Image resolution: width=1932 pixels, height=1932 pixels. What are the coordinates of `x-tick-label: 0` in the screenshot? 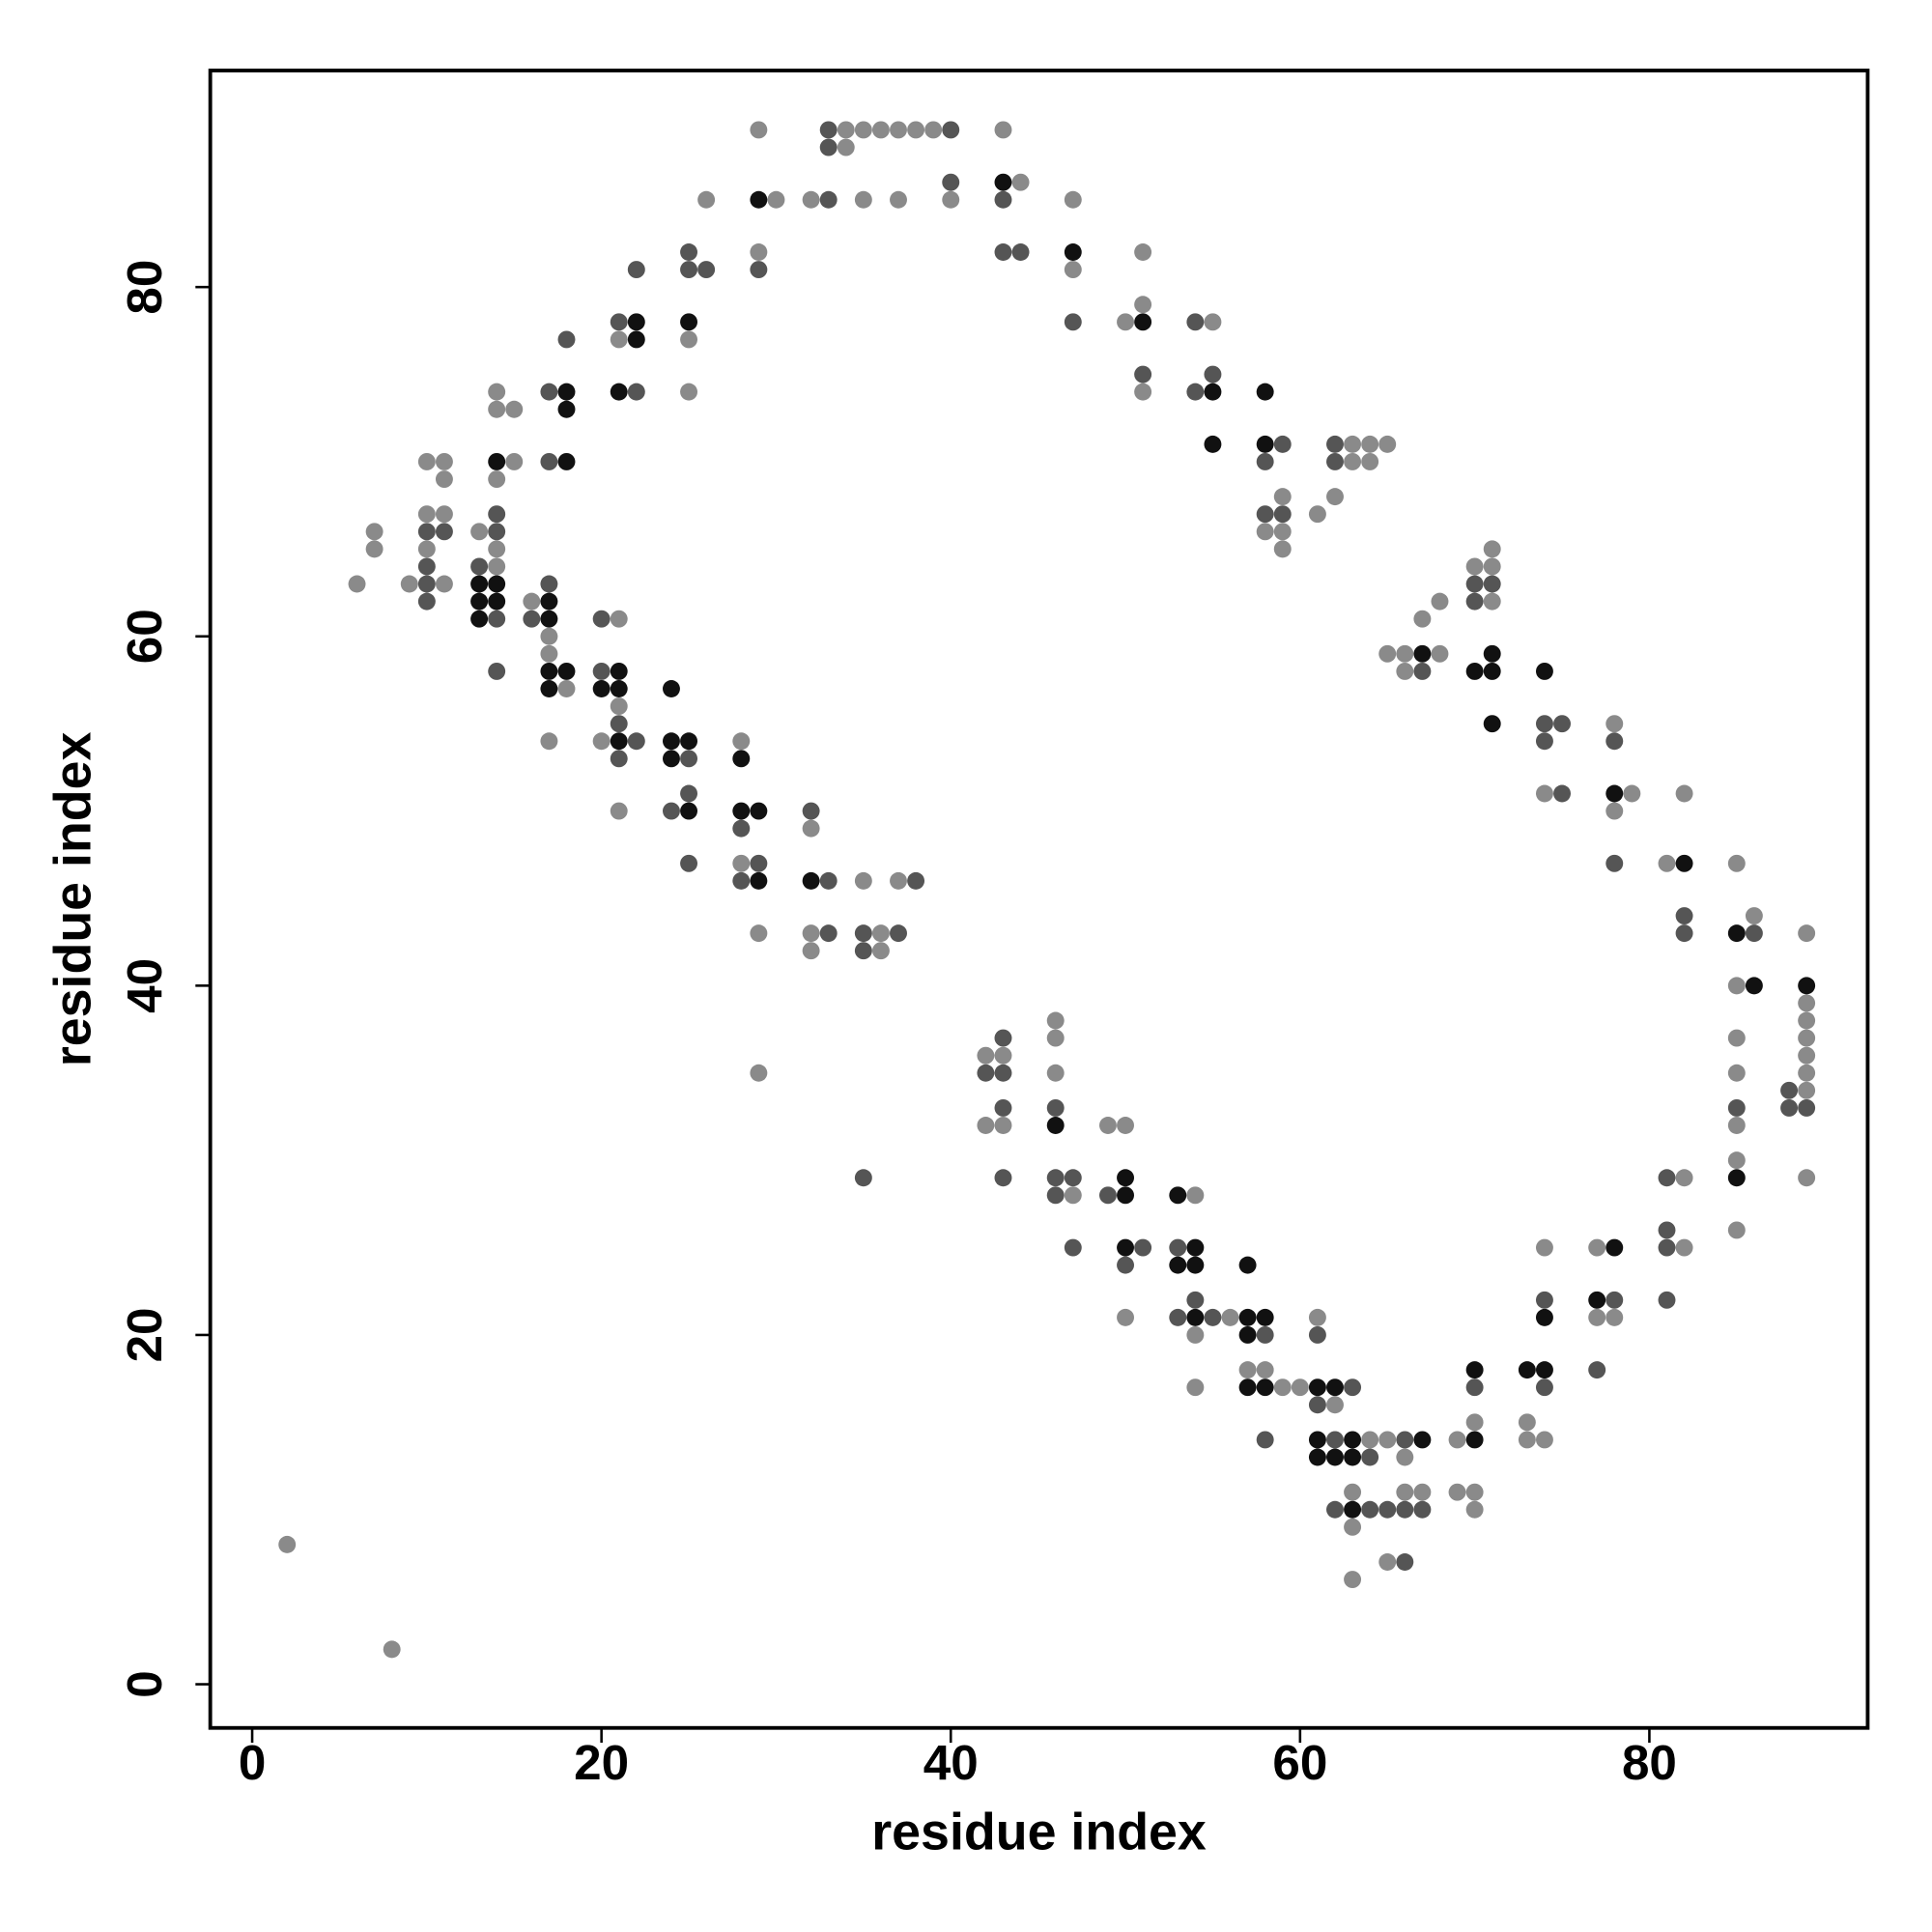 It's located at (252, 1762).